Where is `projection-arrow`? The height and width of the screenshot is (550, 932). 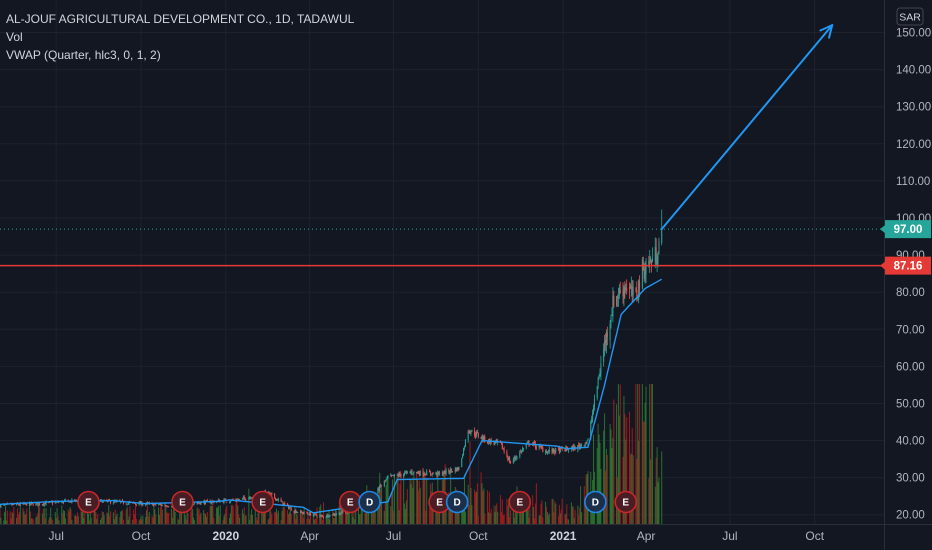
projection-arrow is located at coordinates (747, 127).